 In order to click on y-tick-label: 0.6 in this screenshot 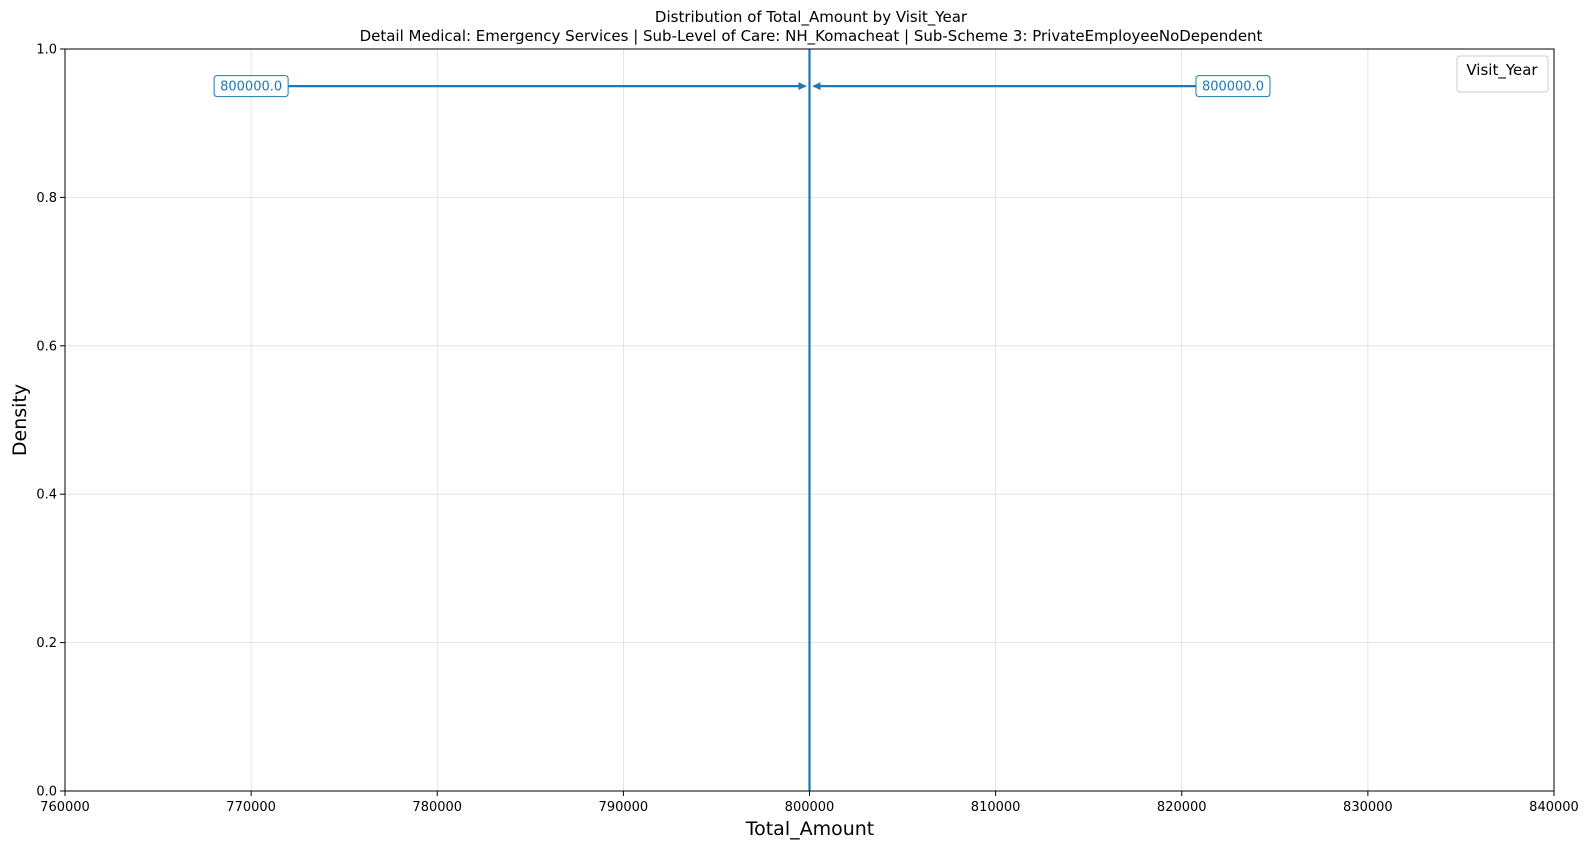, I will do `click(46, 346)`.